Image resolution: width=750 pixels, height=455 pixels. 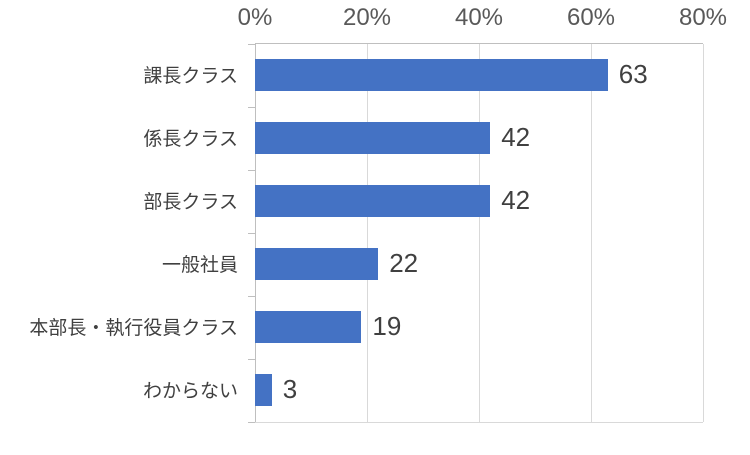 What do you see at coordinates (633, 74) in the screenshot?
I see `value-label: 63` at bounding box center [633, 74].